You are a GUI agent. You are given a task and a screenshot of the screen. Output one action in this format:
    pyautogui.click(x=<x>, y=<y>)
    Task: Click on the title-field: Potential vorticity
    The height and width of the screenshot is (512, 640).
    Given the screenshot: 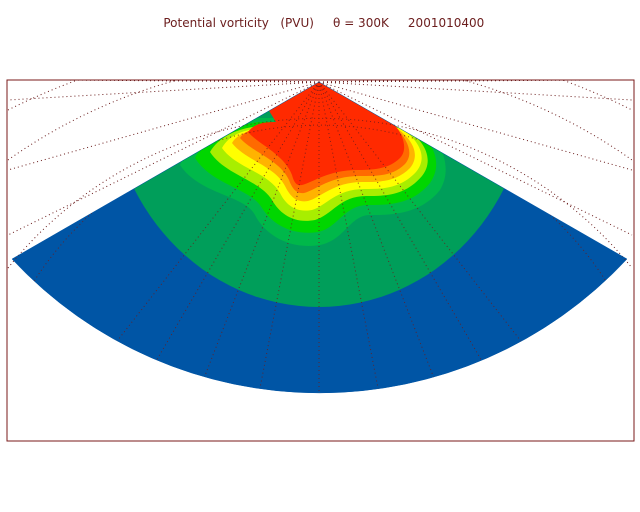 What is the action you would take?
    pyautogui.click(x=216, y=23)
    